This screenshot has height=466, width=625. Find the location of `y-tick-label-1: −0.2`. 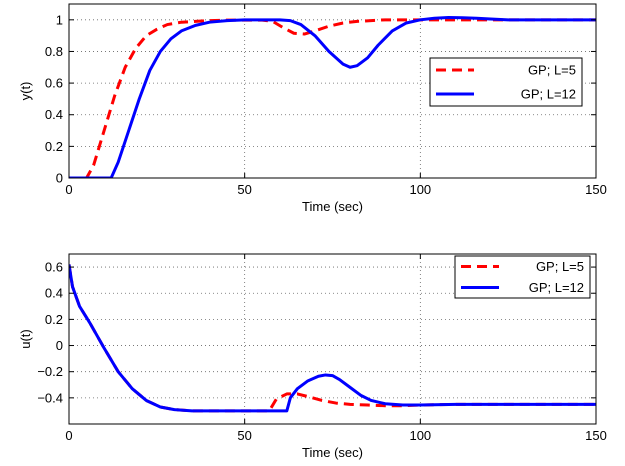

y-tick-label-1: −0.2 is located at coordinates (50, 371).